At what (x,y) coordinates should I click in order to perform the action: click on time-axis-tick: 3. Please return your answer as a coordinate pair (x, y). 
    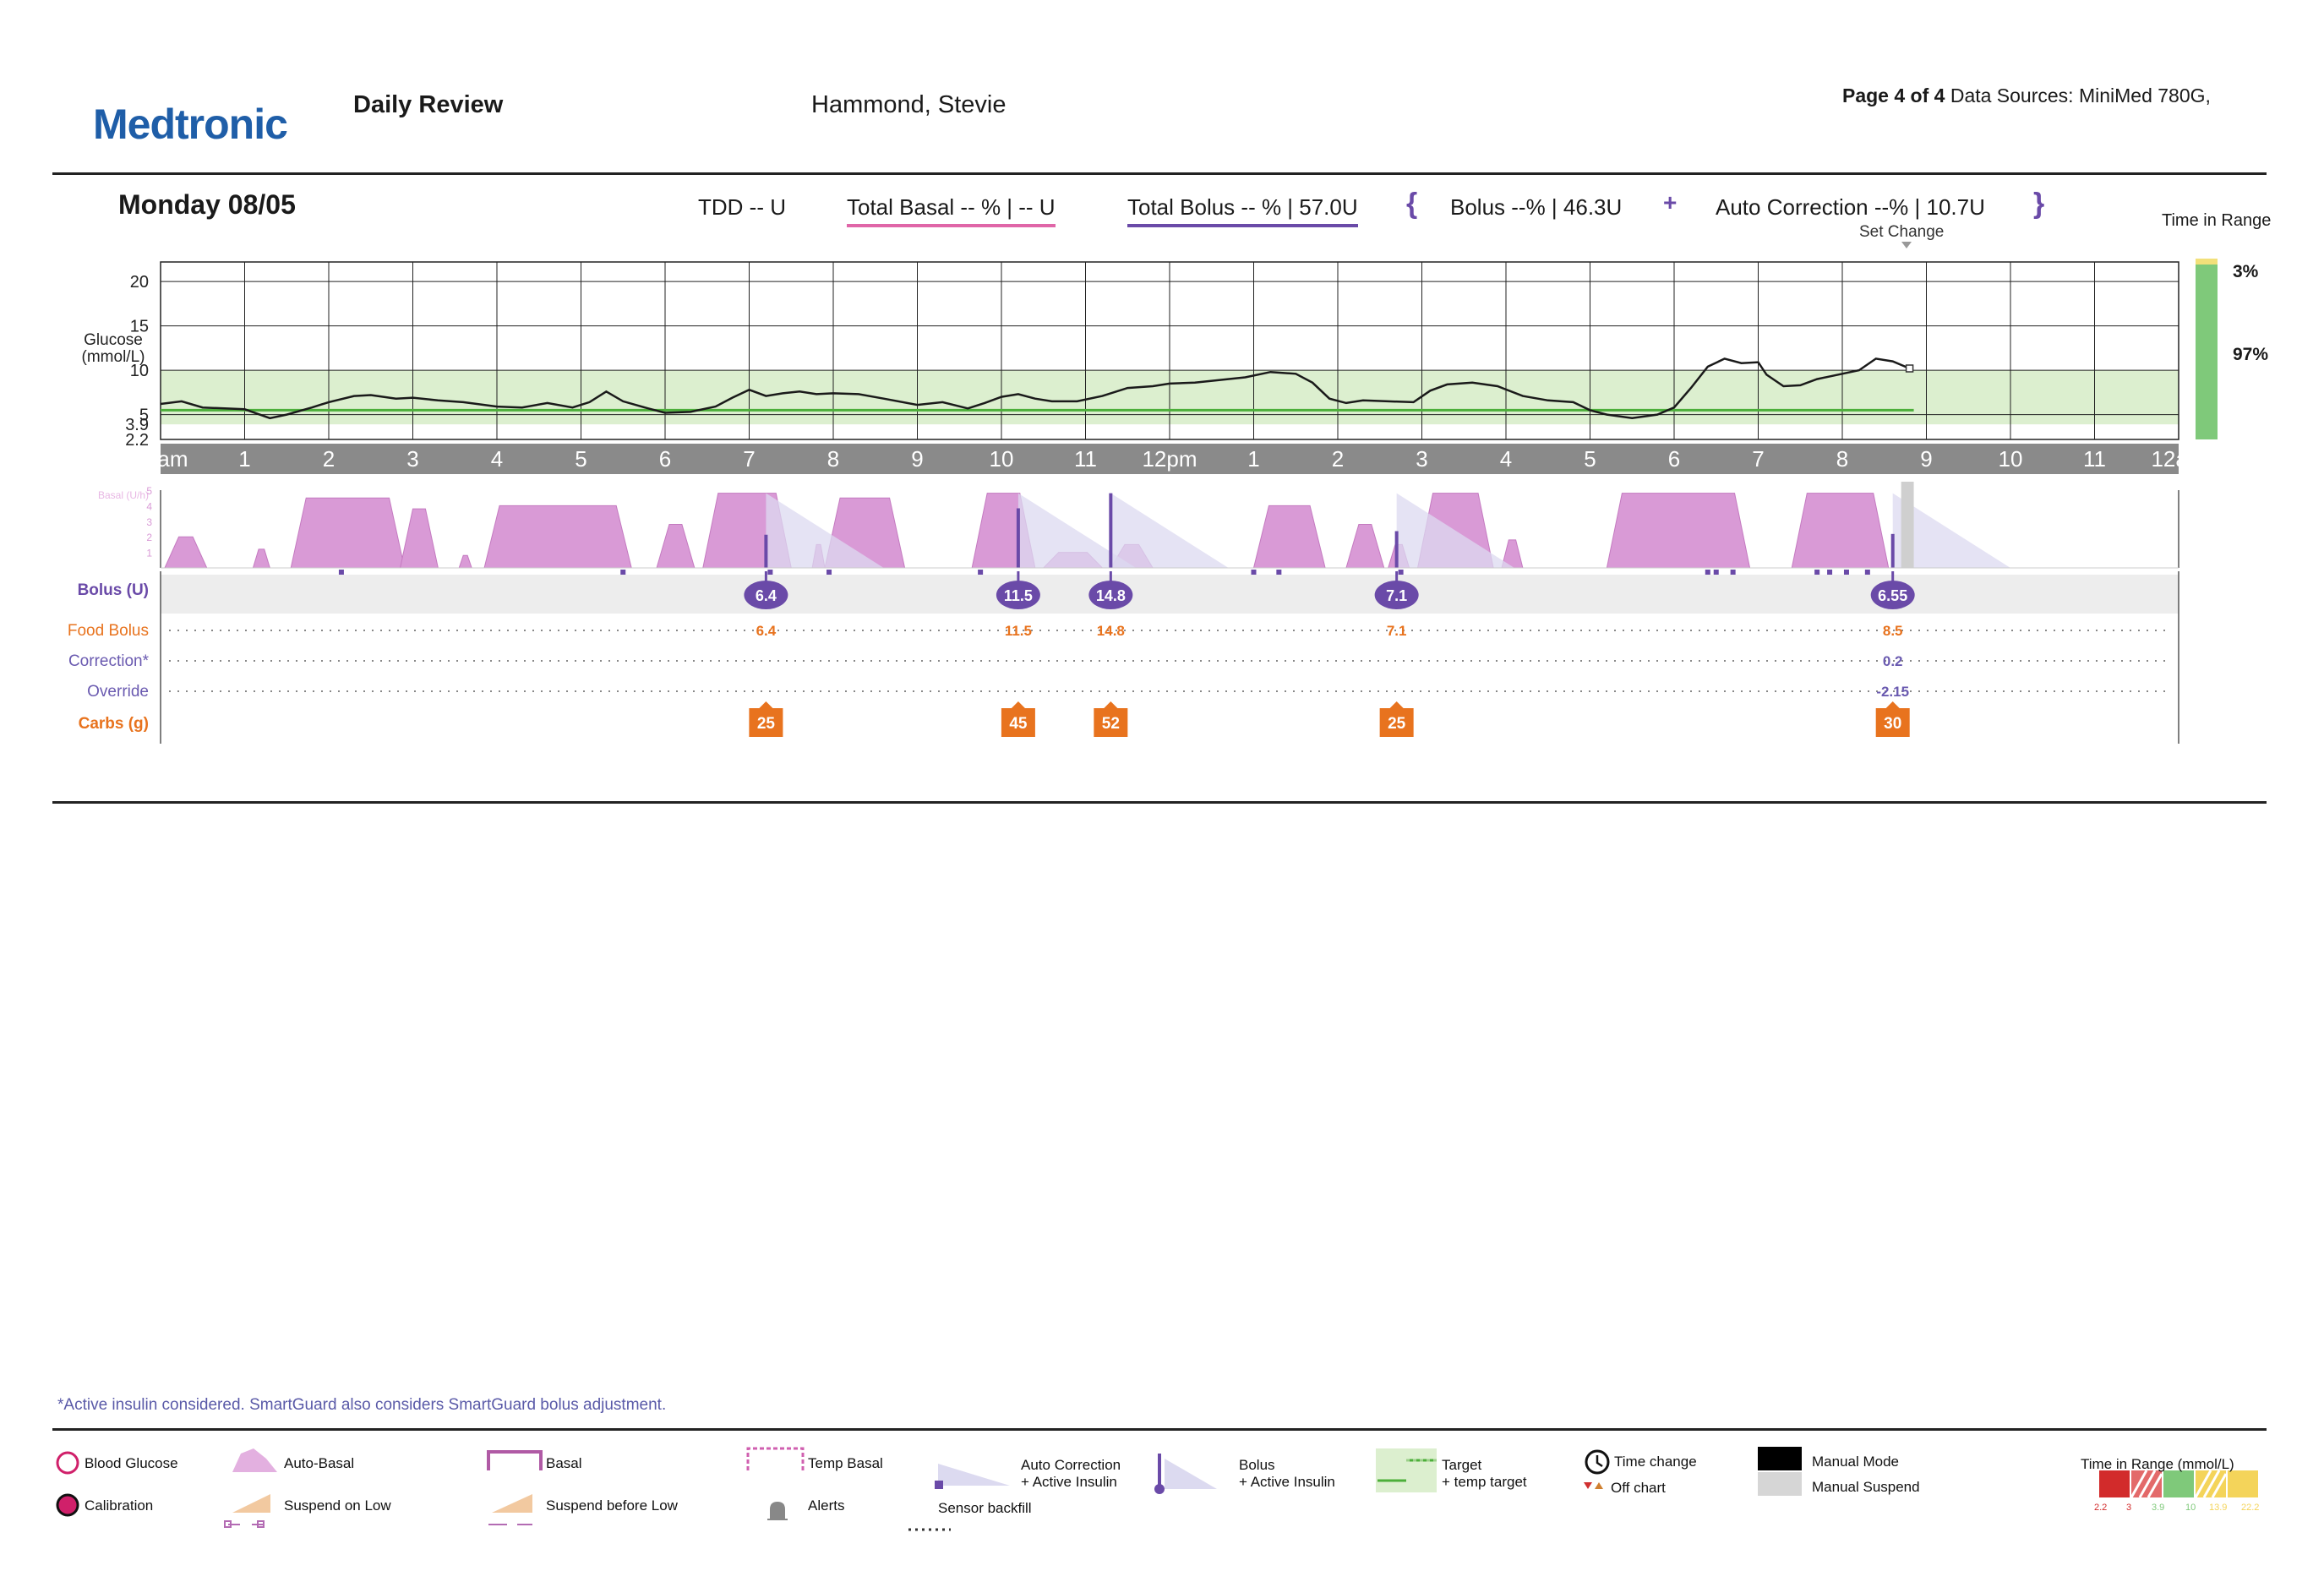
    Looking at the image, I should click on (1421, 459).